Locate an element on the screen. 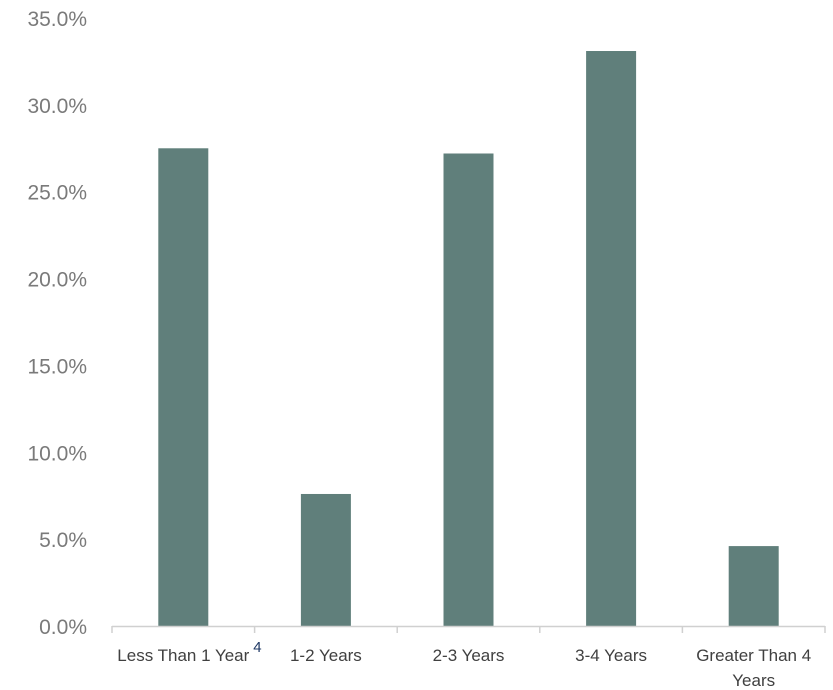 The image size is (833, 690). x-tick-label: Greater Than 4 Years is located at coordinates (753, 668).